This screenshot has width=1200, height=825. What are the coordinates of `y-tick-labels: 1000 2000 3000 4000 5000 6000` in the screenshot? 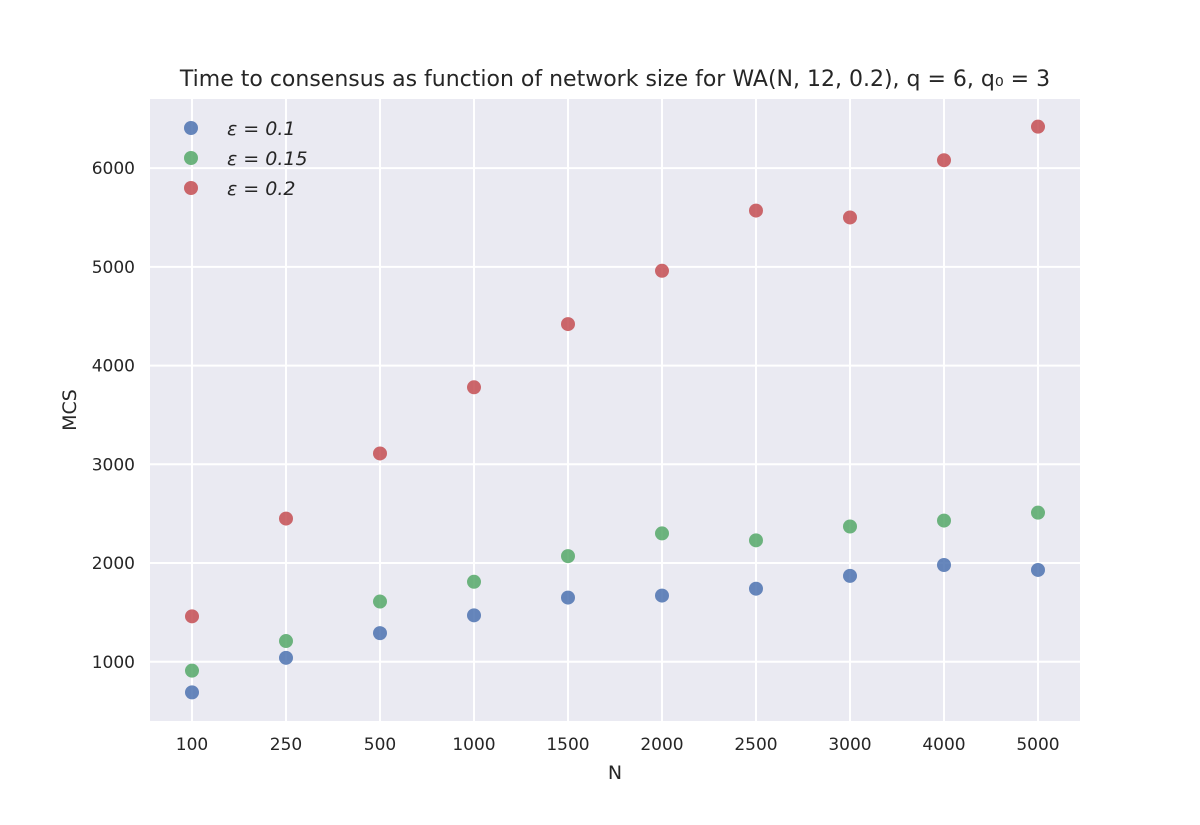 It's located at (113, 416).